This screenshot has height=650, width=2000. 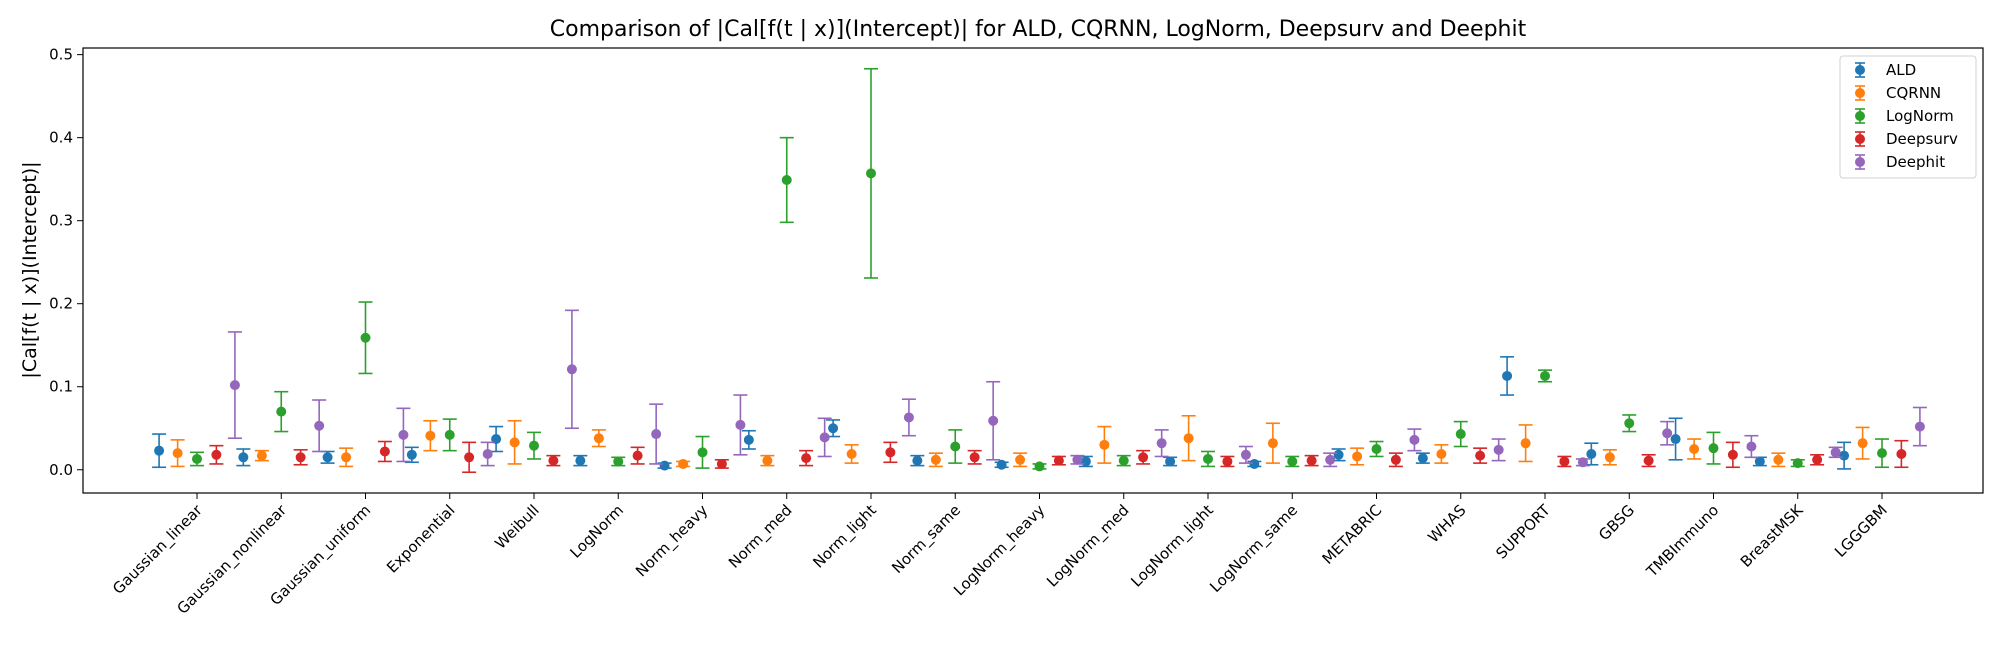 What do you see at coordinates (1682, 541) in the screenshot?
I see `x-tick-label: TMBImmuno` at bounding box center [1682, 541].